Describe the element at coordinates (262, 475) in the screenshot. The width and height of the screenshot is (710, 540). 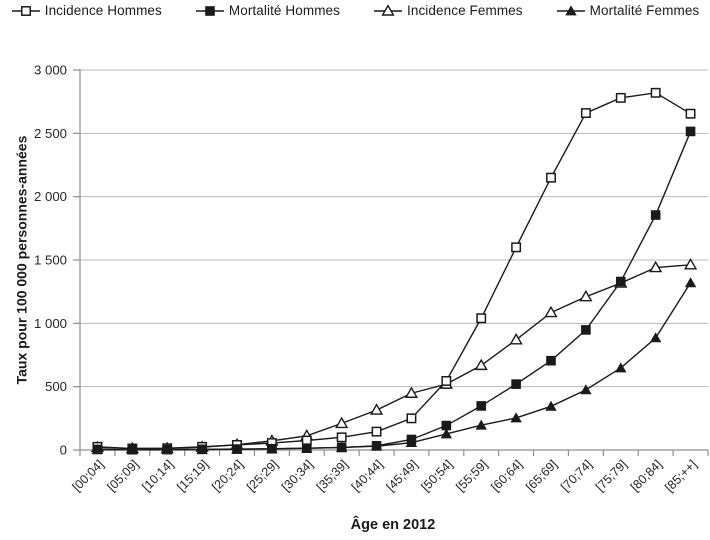
I see `x-tick-label: [25;29]` at that location.